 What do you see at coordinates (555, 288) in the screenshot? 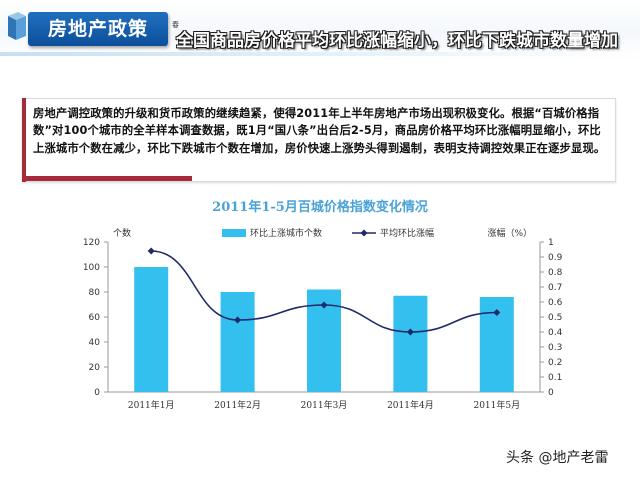
I see `right-tick-label: 0.7` at bounding box center [555, 288].